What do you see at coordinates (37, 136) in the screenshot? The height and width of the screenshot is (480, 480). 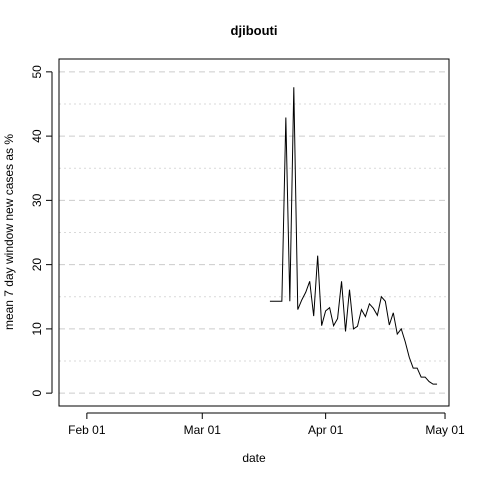 I see `y-tick-label: 40` at bounding box center [37, 136].